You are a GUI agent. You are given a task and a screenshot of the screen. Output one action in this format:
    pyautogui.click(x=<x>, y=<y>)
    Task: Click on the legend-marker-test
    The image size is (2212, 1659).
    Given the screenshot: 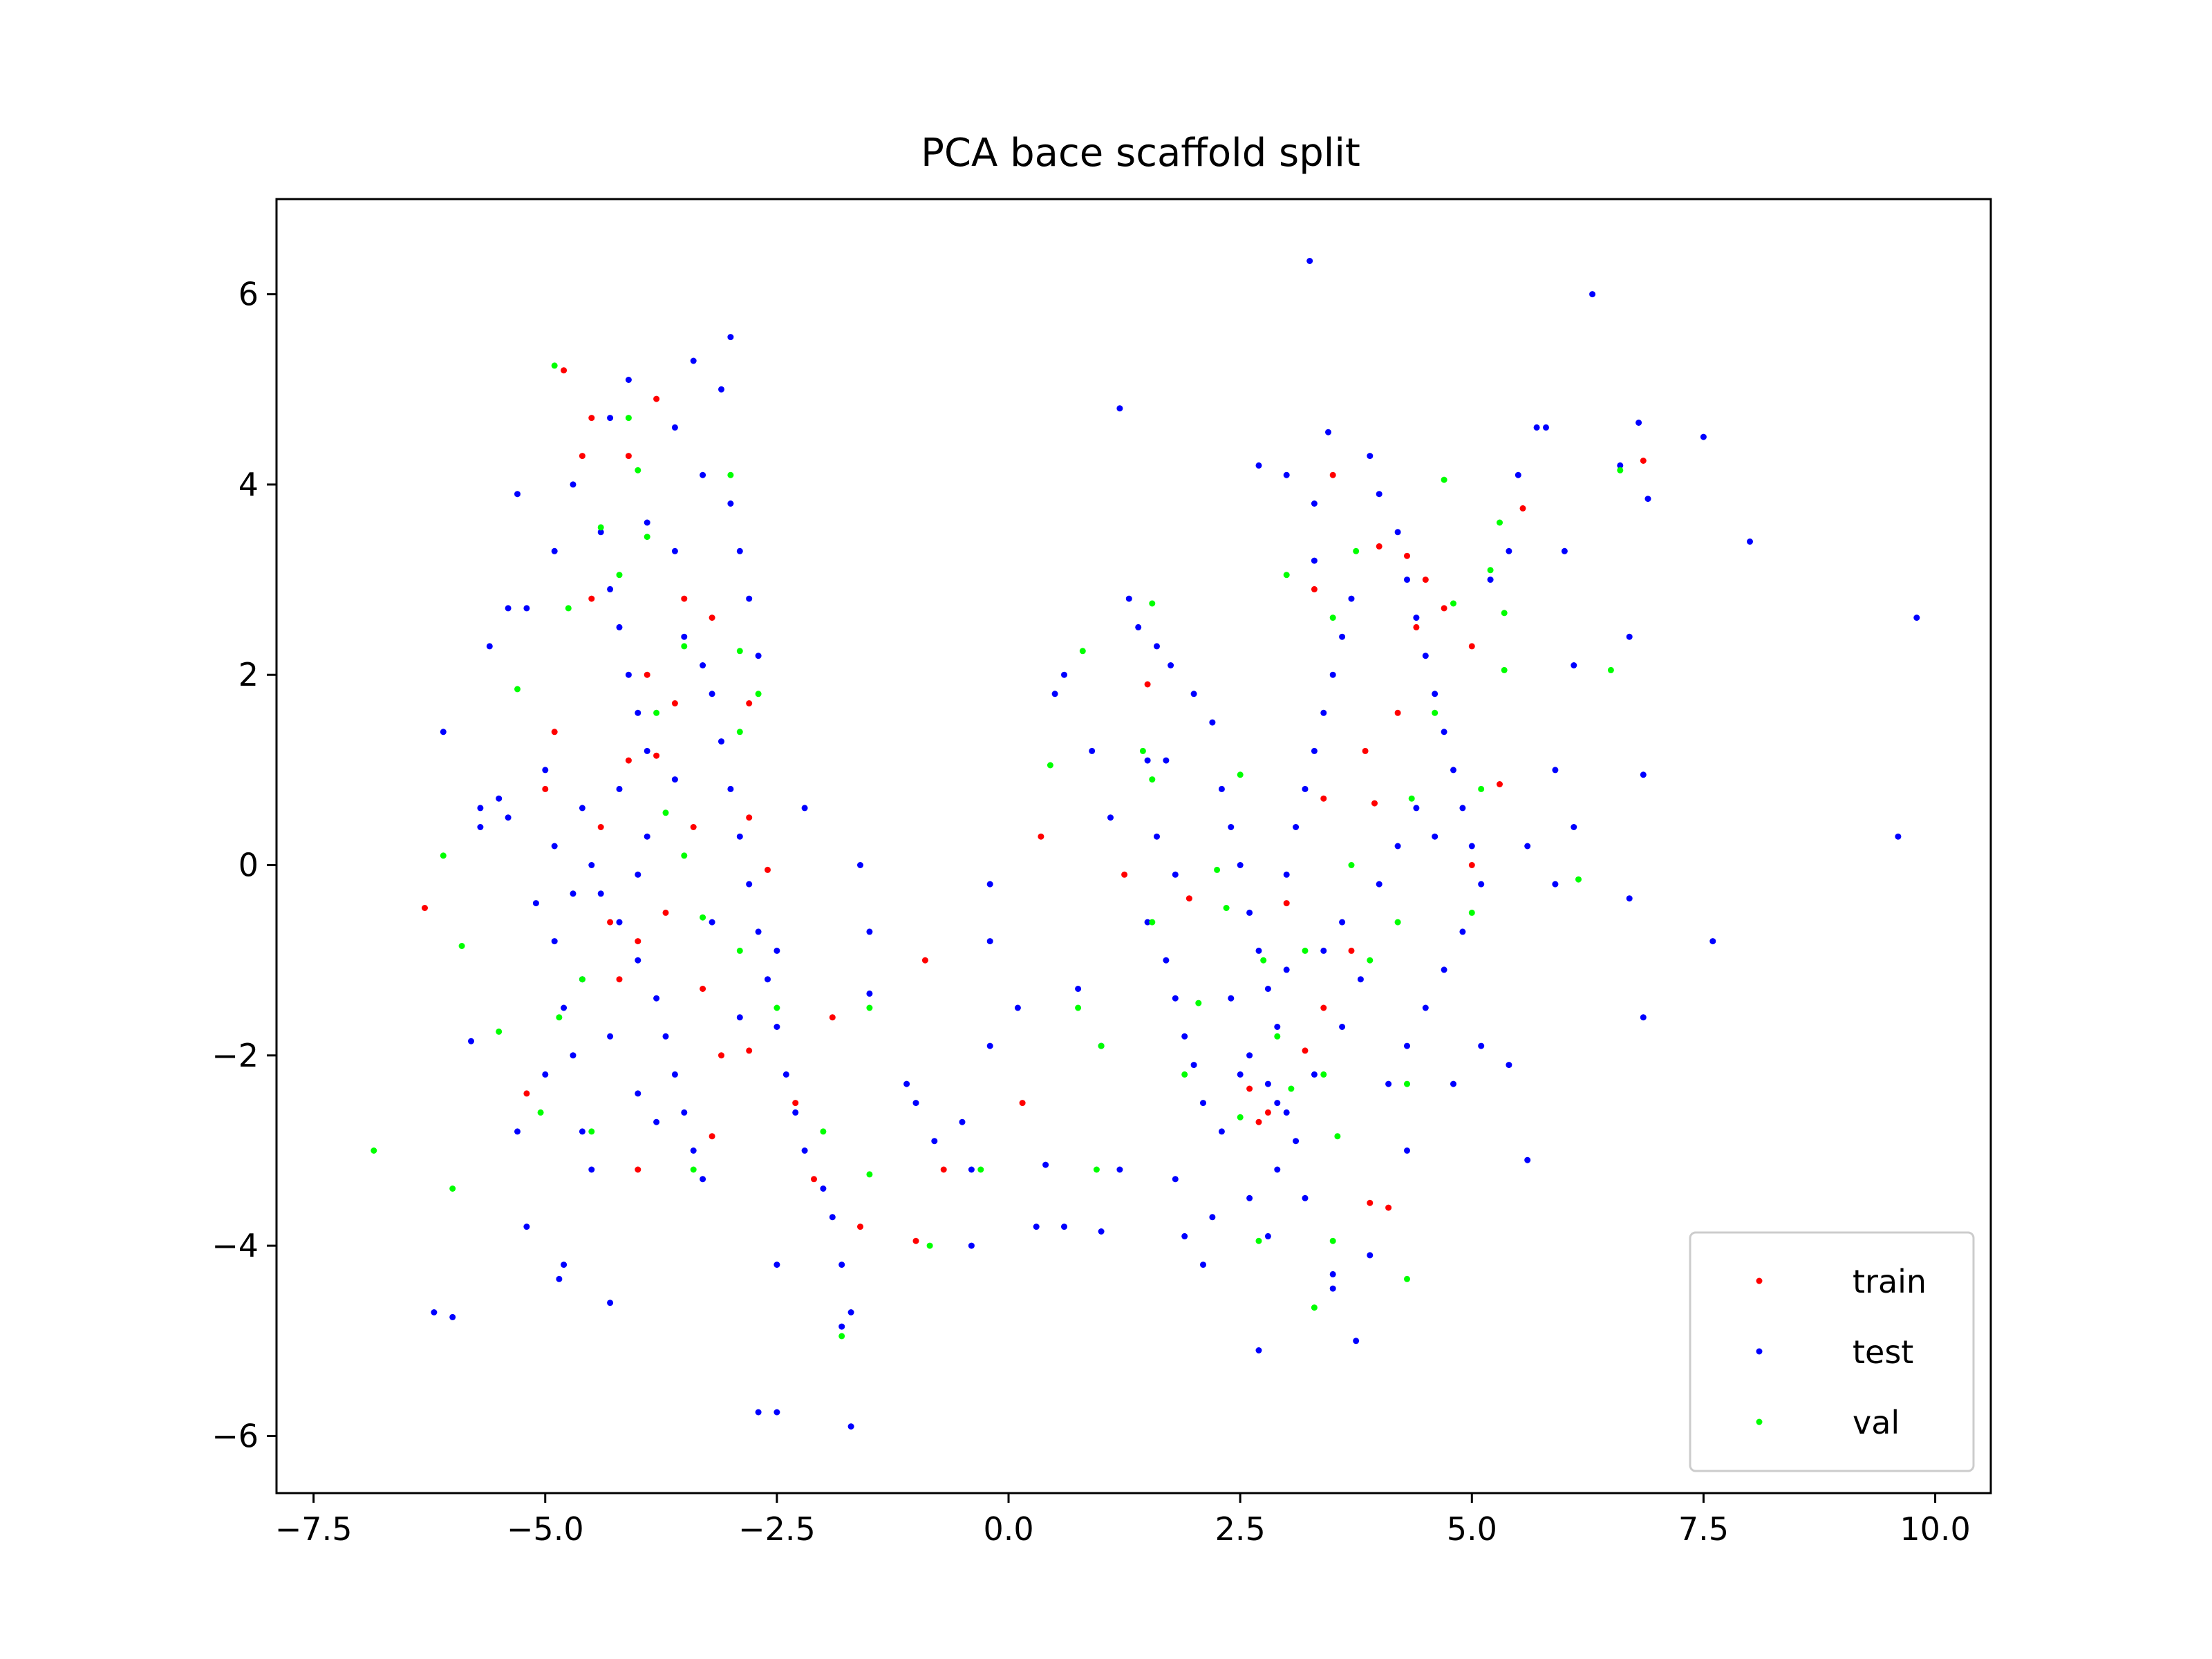 What is the action you would take?
    pyautogui.click(x=1760, y=1351)
    